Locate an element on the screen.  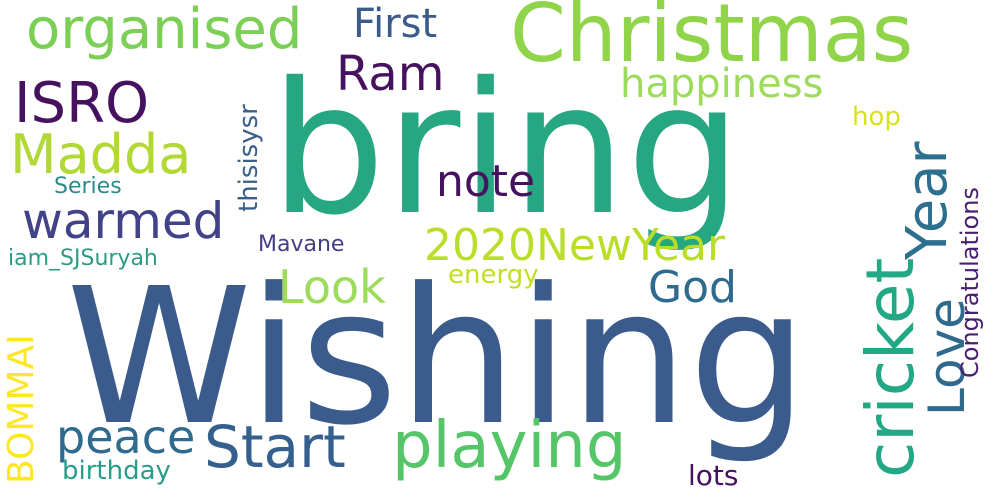
word-bommai: BOMMAI is located at coordinates (21, 409).